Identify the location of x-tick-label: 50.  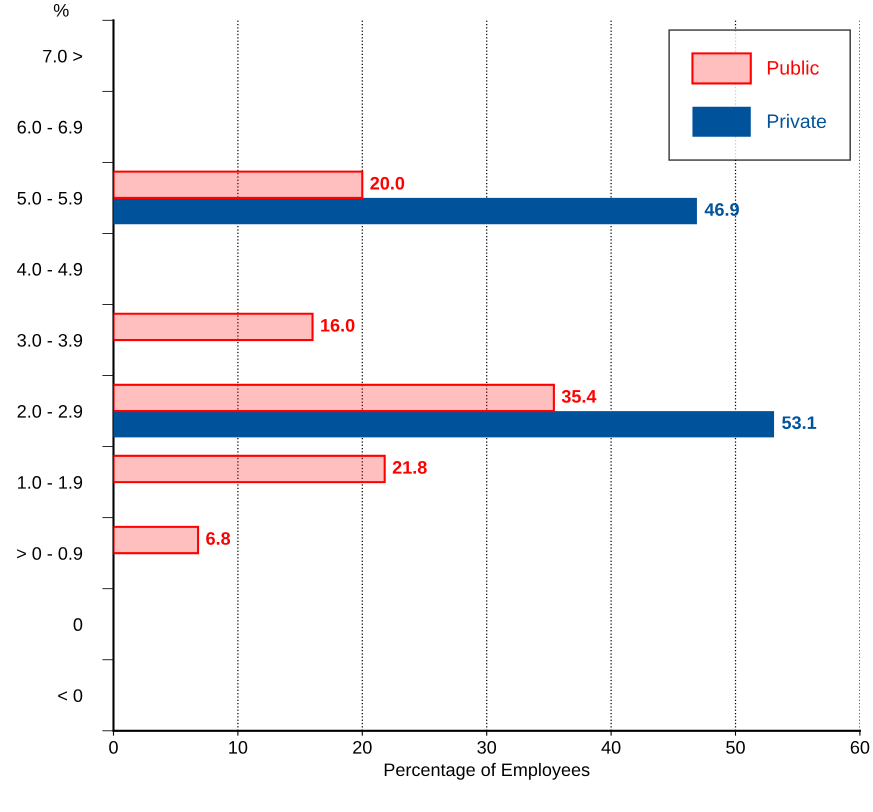
(735, 747).